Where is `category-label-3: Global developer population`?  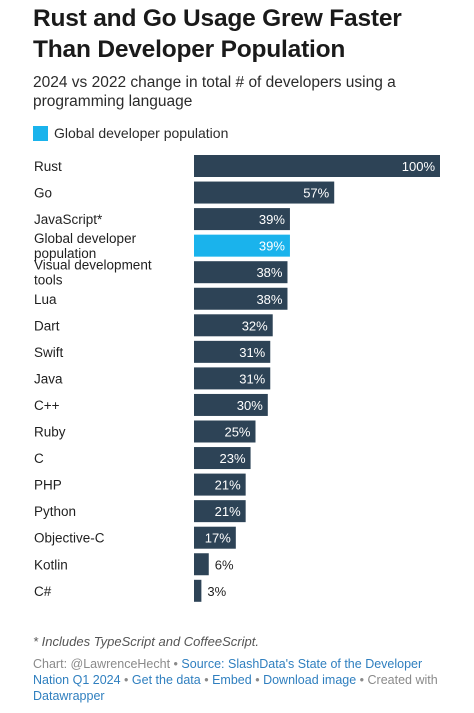
category-label-3: Global developer population is located at coordinates (85, 246).